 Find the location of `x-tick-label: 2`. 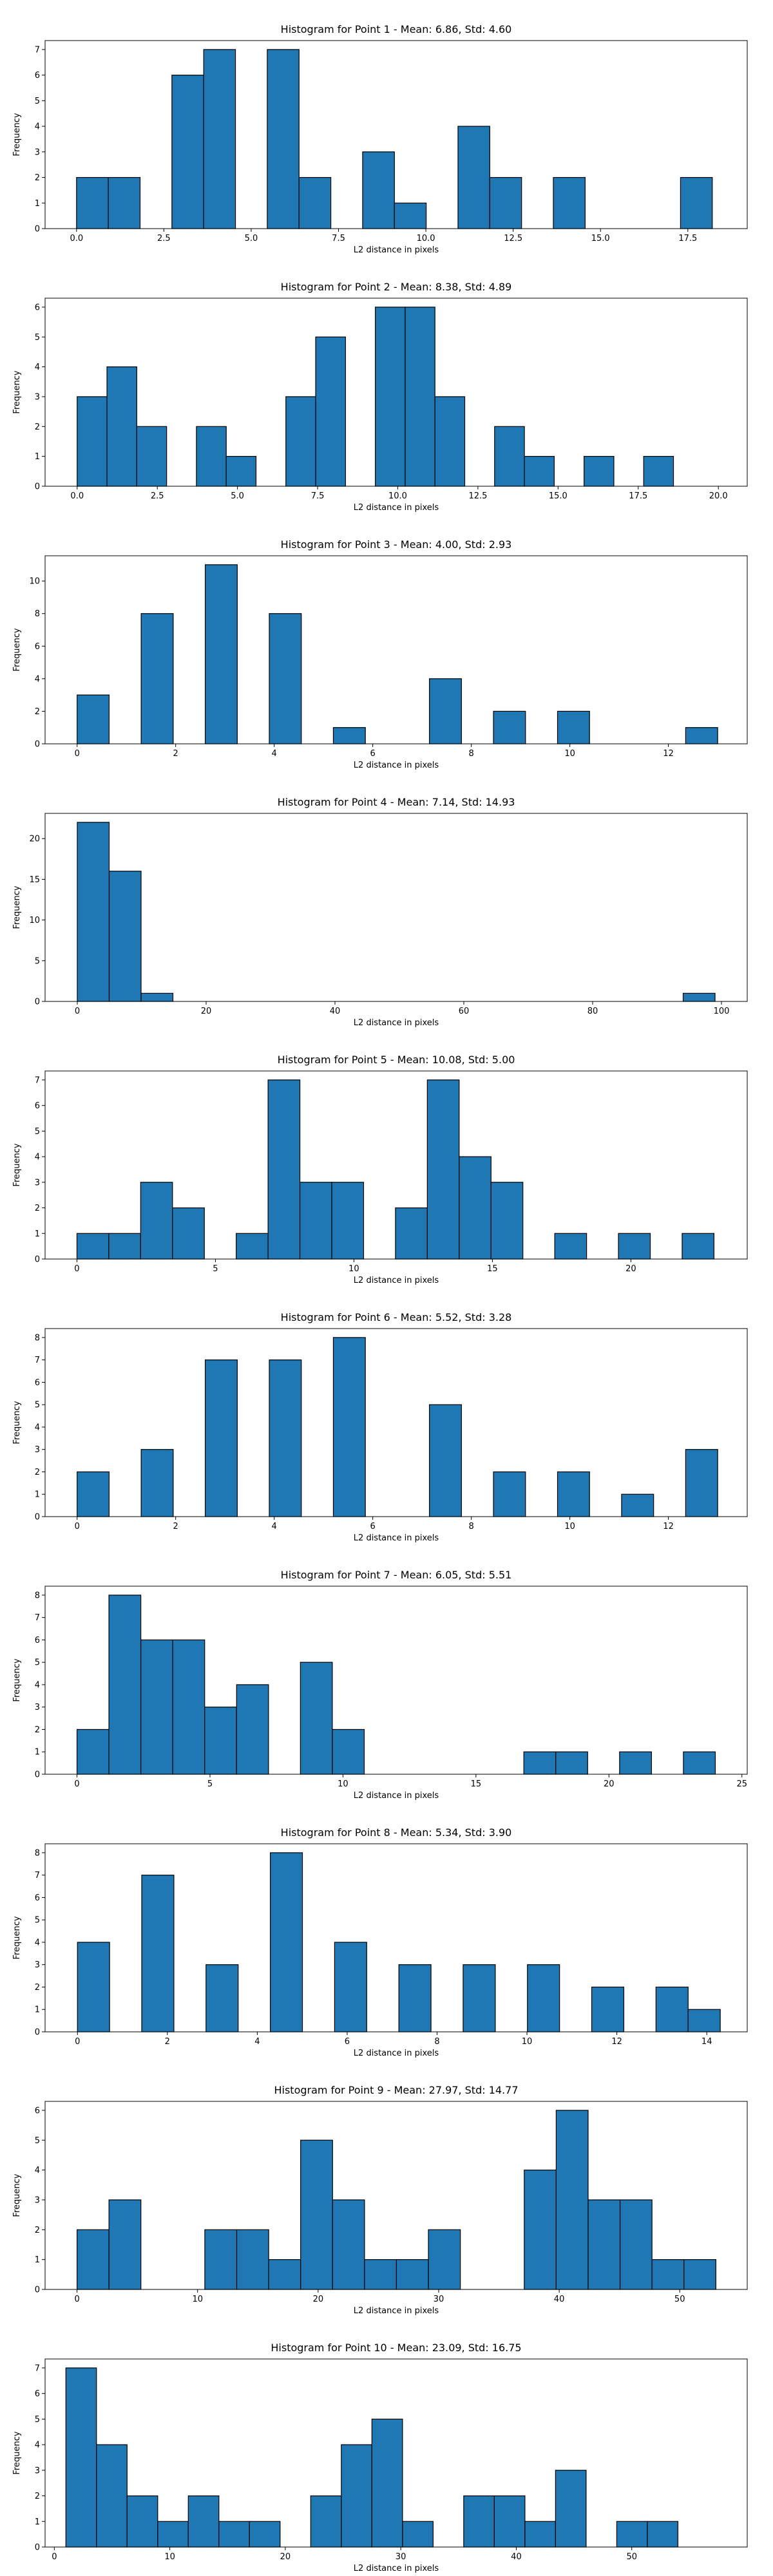

x-tick-label: 2 is located at coordinates (175, 754).